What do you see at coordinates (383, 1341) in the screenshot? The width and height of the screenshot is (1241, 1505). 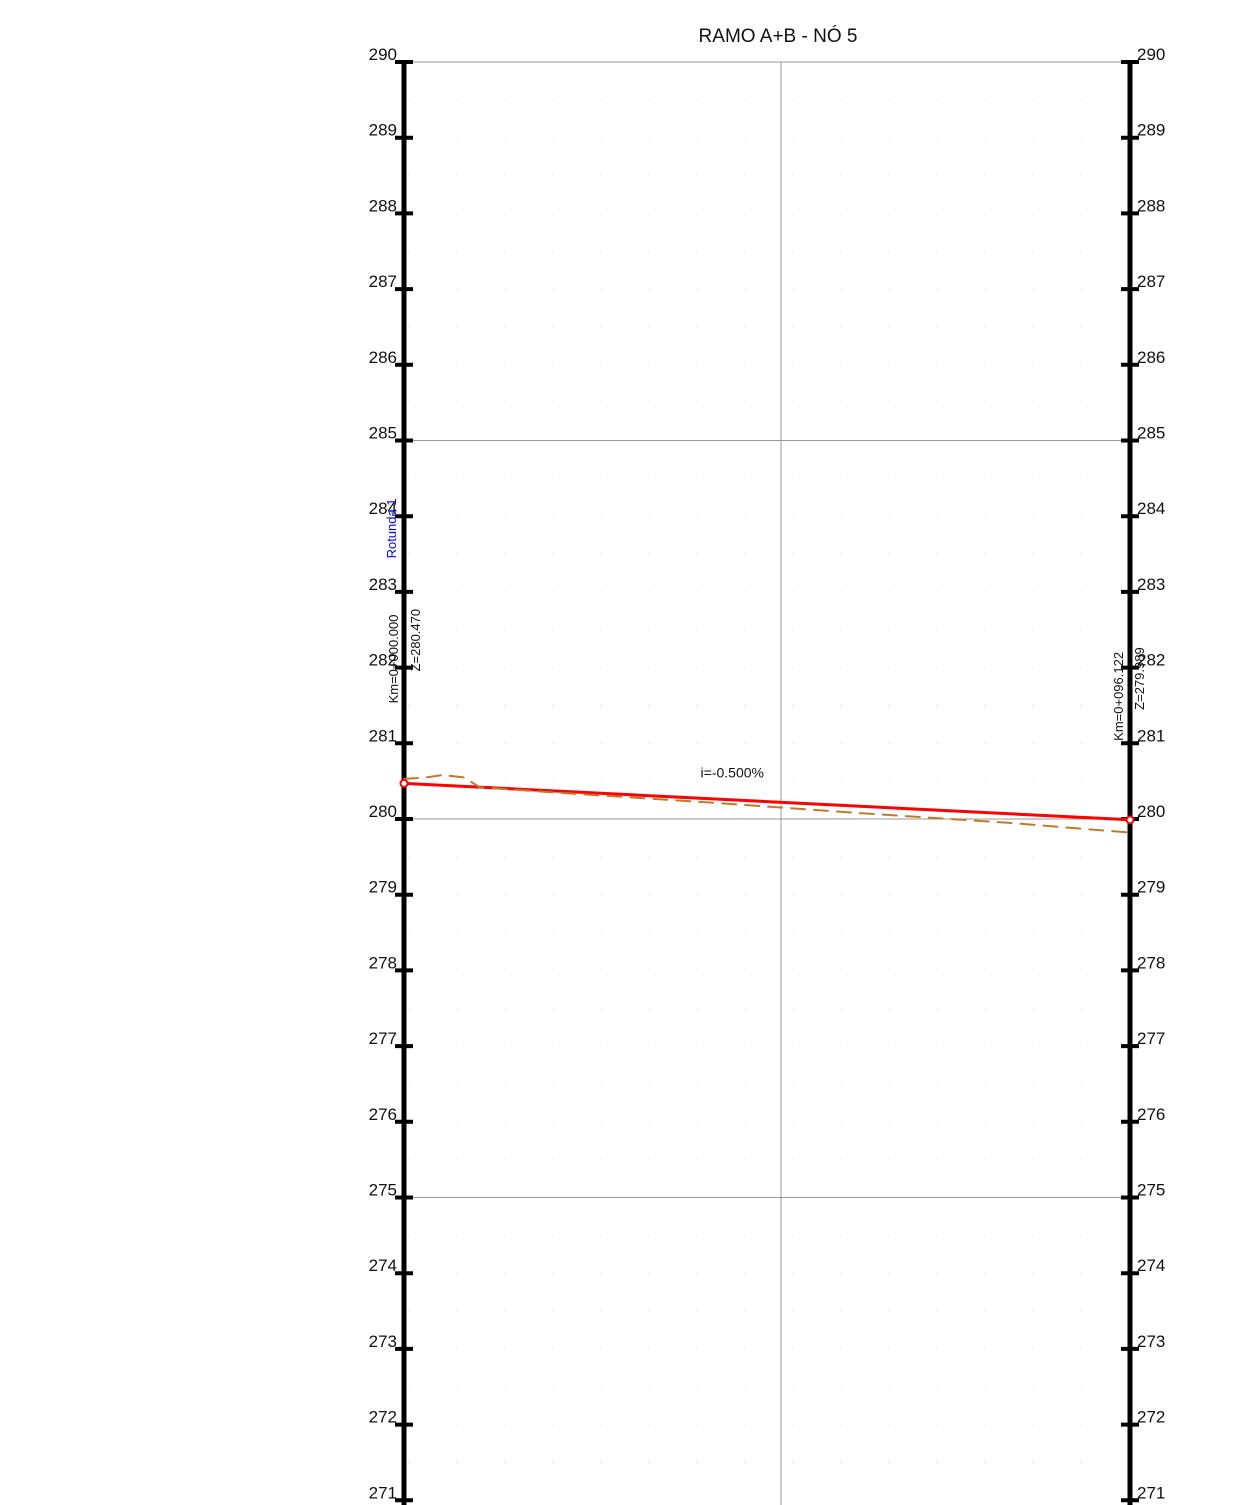 I see `left-tick-label: 273` at bounding box center [383, 1341].